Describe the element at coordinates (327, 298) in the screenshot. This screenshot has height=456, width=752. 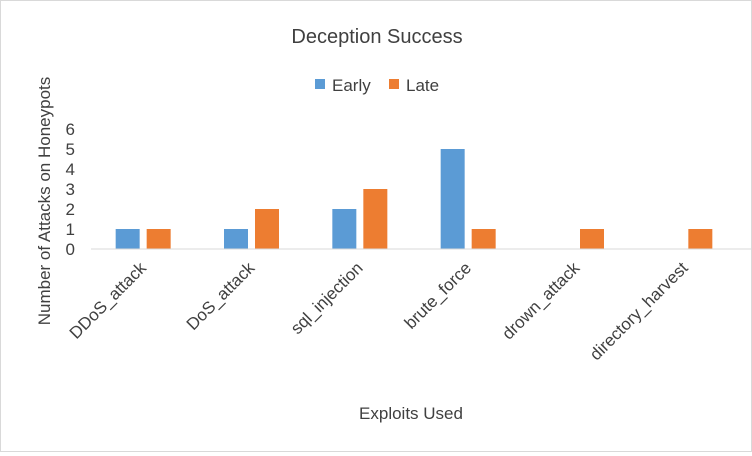
I see `x-tick-label: sql_injection` at that location.